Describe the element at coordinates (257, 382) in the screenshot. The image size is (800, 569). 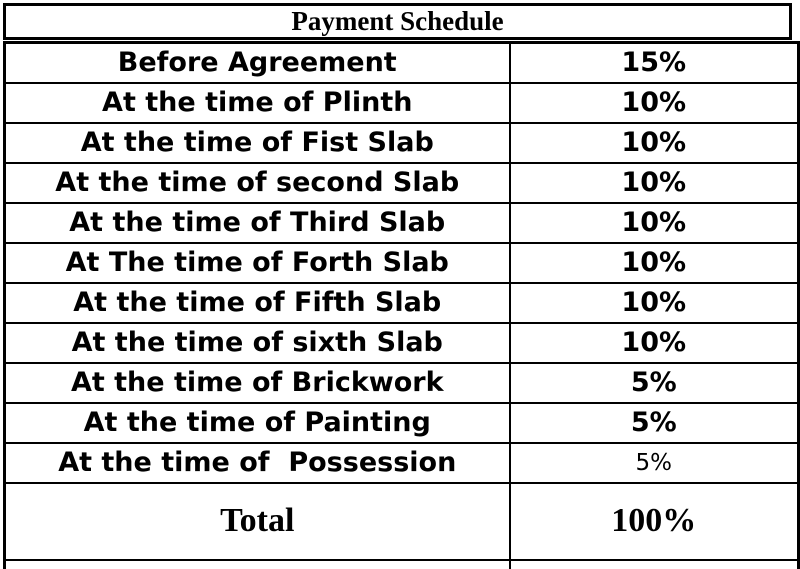
I see `milestone-cell: At the time of Brickwork` at that location.